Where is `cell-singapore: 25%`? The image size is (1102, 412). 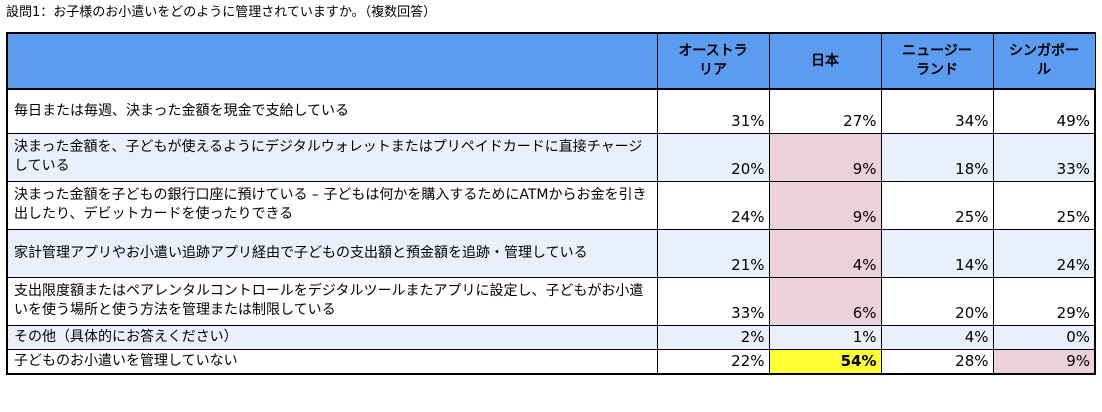
cell-singapore: 25% is located at coordinates (1044, 205).